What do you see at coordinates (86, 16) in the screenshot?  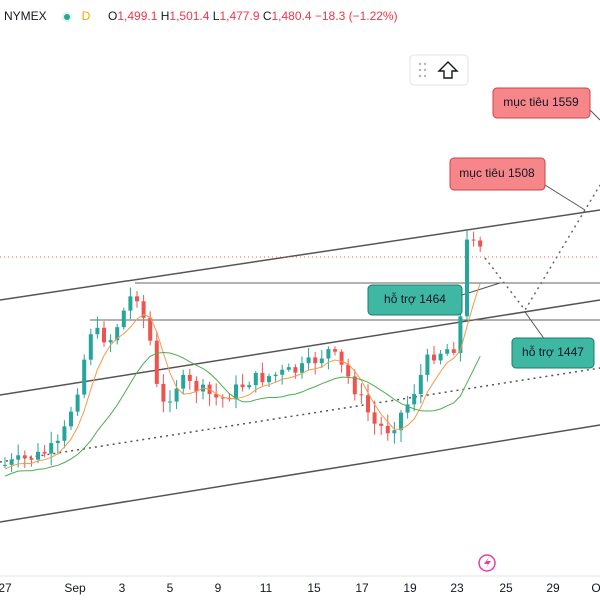 I see `interval: D` at bounding box center [86, 16].